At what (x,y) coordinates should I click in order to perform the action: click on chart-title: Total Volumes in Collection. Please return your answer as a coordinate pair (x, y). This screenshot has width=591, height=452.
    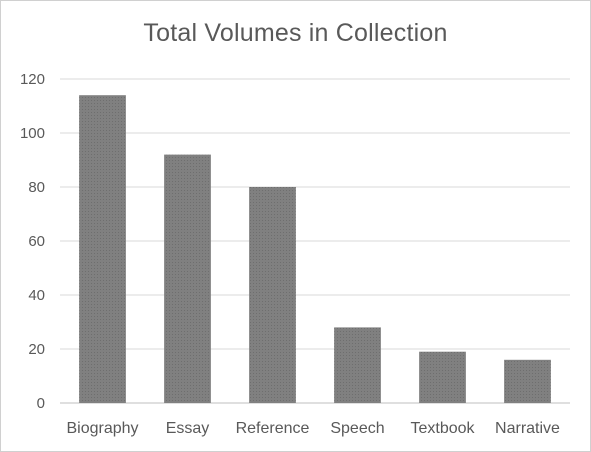
    Looking at the image, I should click on (295, 33).